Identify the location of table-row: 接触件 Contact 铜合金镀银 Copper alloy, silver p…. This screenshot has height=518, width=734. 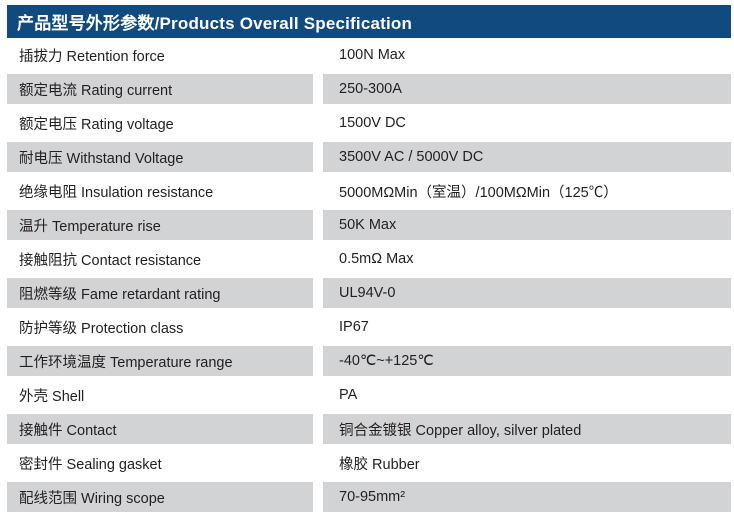
(369, 429).